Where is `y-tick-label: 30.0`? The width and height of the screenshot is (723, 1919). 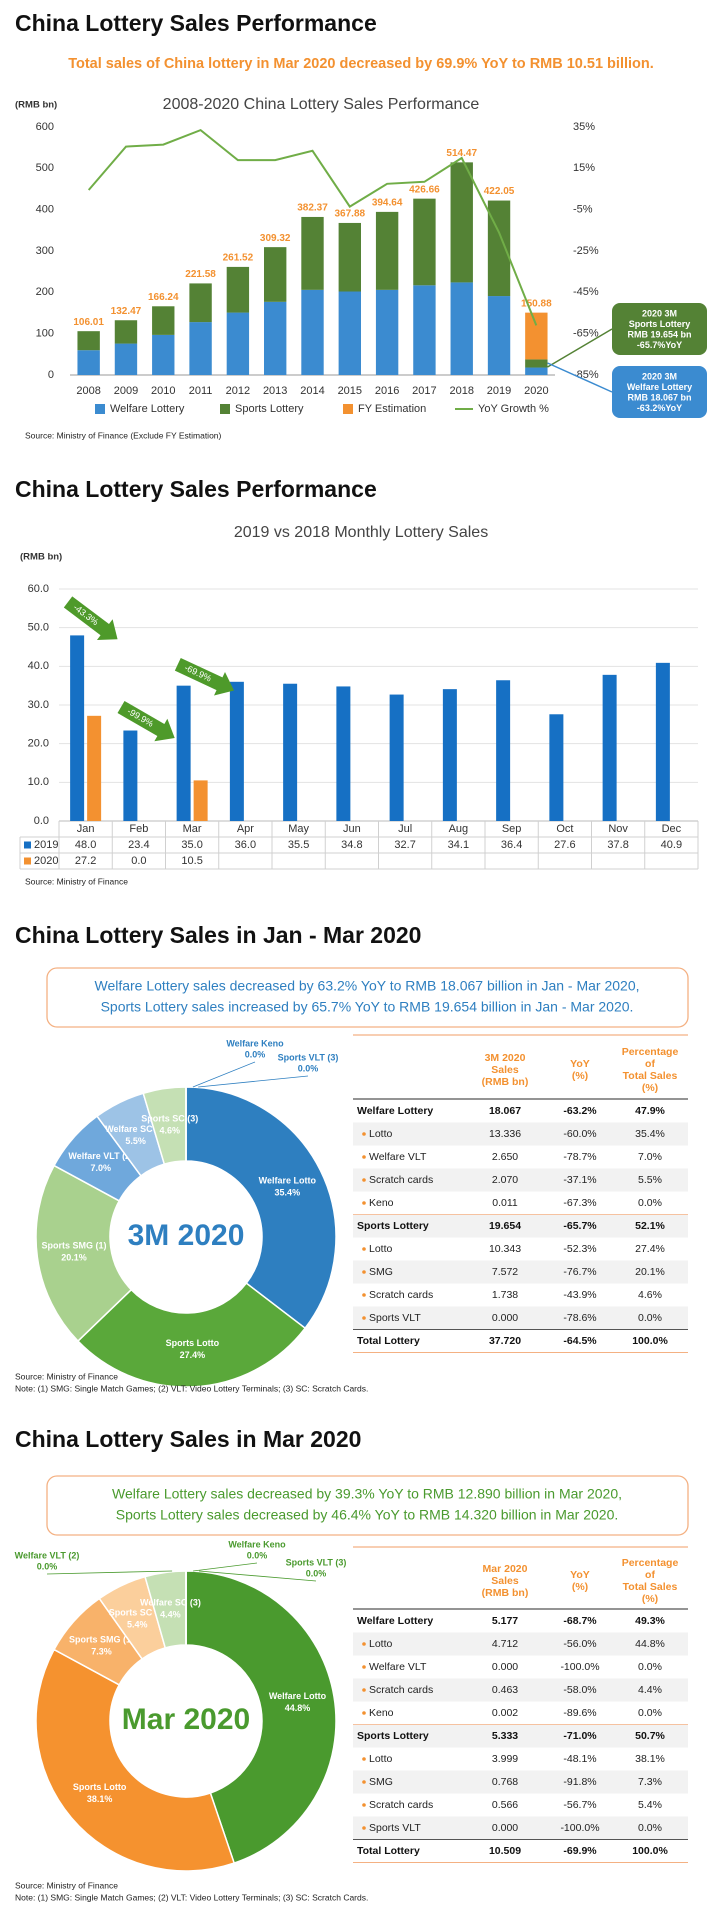 y-tick-label: 30.0 is located at coordinates (38, 705).